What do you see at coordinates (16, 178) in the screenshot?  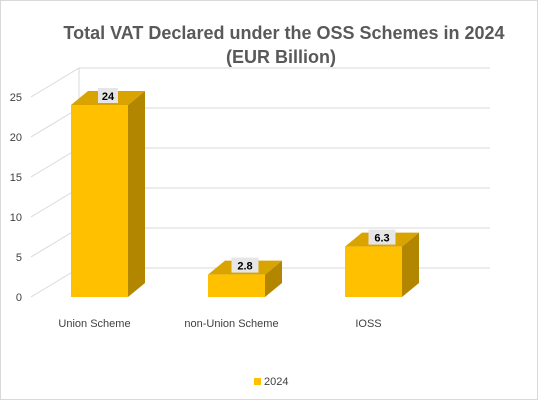 I see `y-tick-label: 15` at bounding box center [16, 178].